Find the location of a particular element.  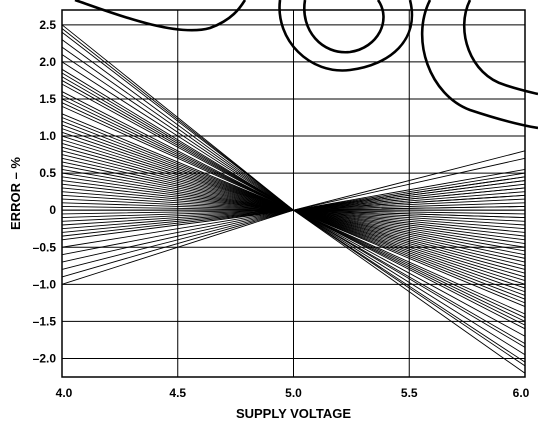

y-tick-label: 2.5 is located at coordinates (47, 25).